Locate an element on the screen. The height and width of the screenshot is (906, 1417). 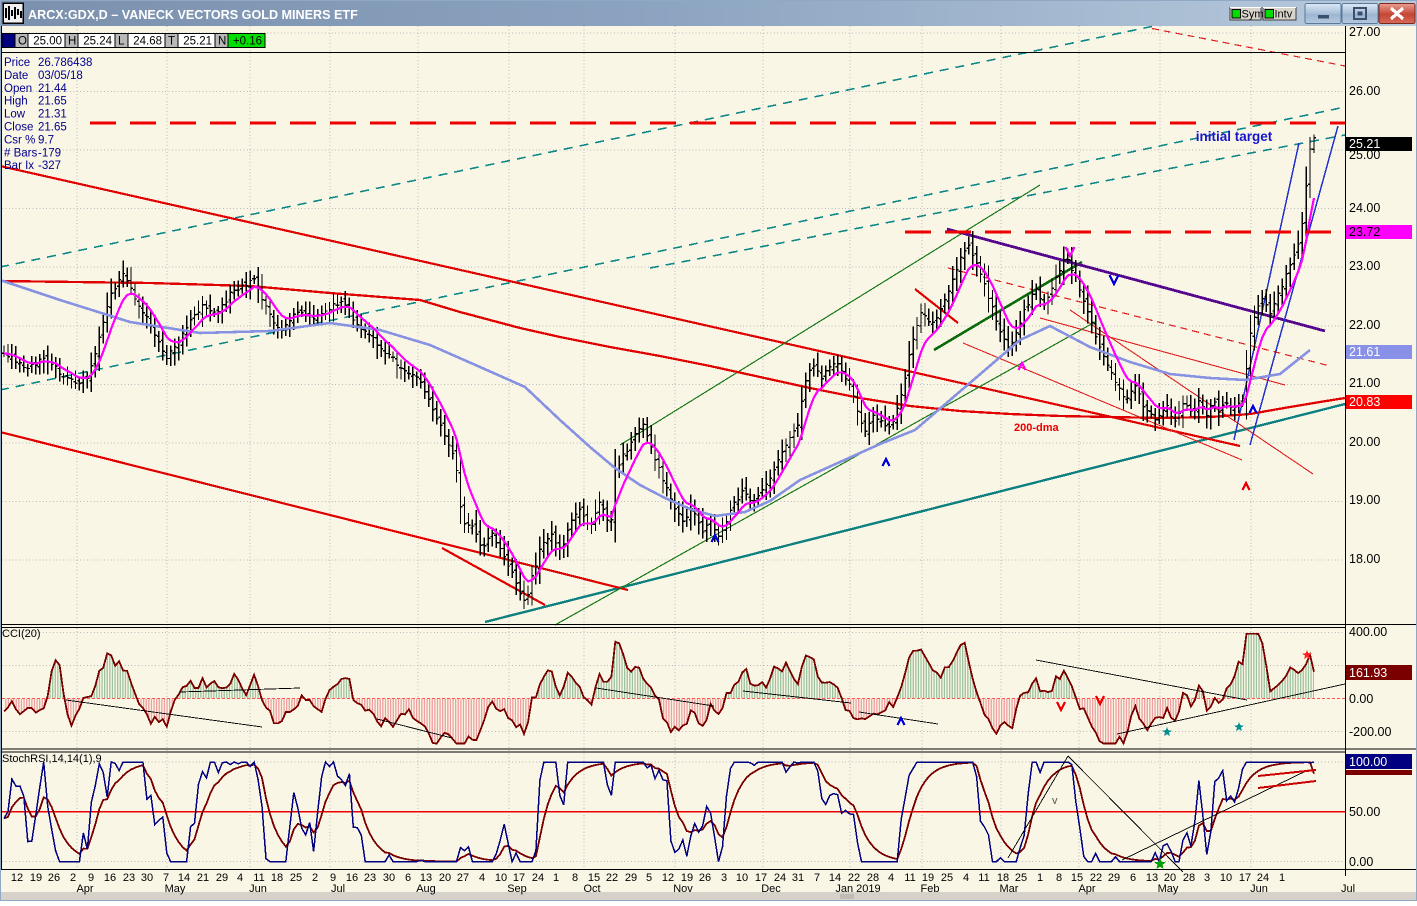
svg-text: H is located at coordinates (72, 42).